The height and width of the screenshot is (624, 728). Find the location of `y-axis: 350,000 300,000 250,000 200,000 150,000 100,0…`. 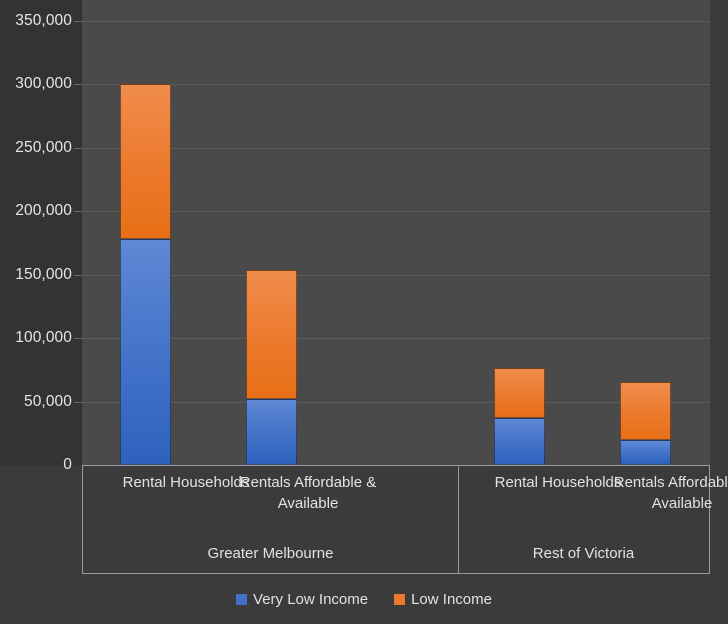

y-axis: 350,000 300,000 250,000 200,000 150,000 100,0… is located at coordinates (41, 236).